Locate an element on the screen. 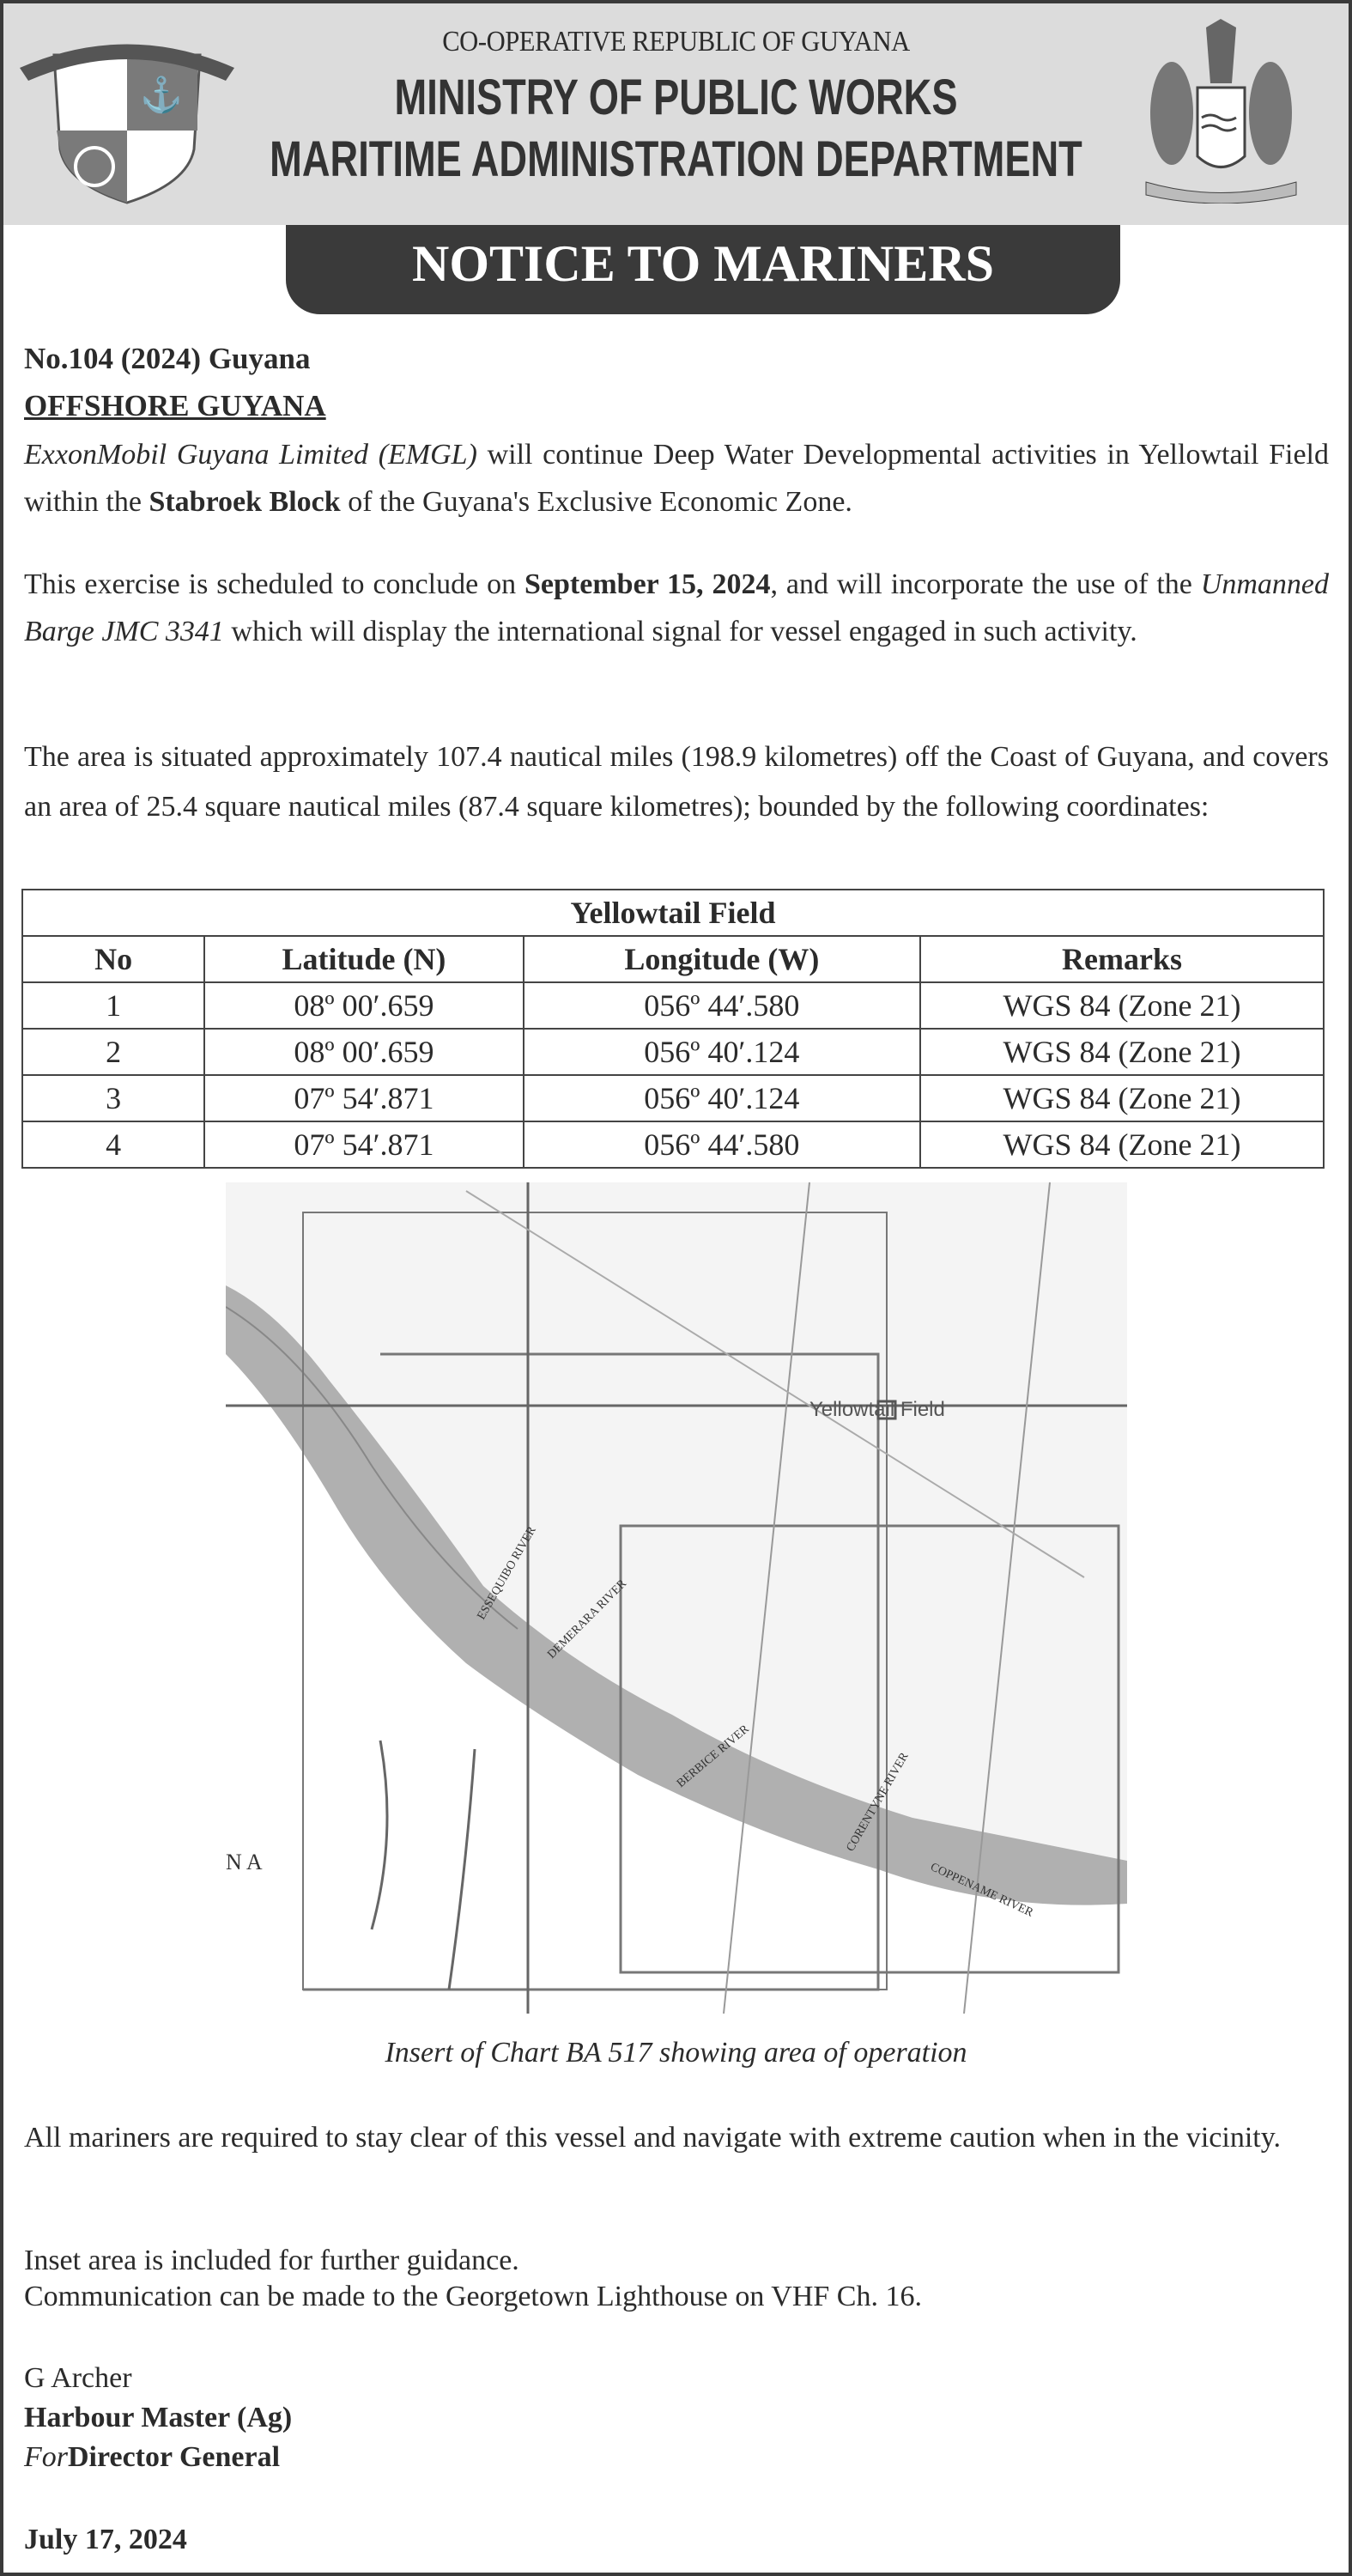 Image resolution: width=1352 pixels, height=2576 pixels. cell: 2 is located at coordinates (113, 1052).